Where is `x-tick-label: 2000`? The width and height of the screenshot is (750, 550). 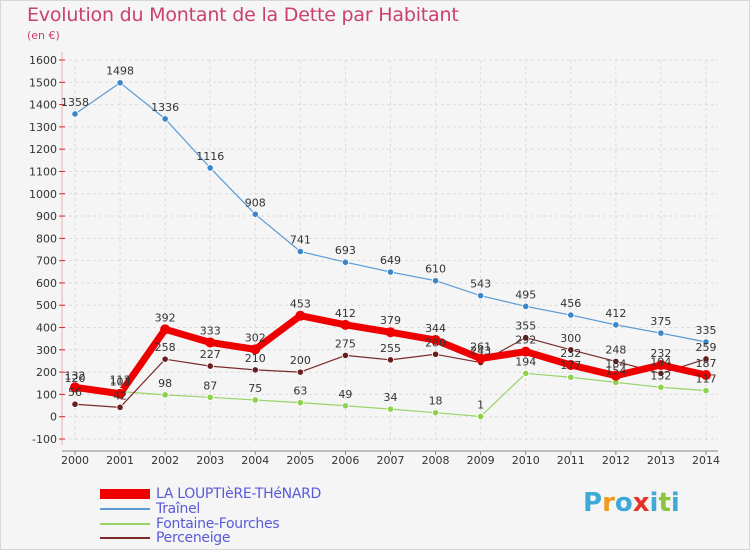 x-tick-label: 2000 is located at coordinates (75, 460).